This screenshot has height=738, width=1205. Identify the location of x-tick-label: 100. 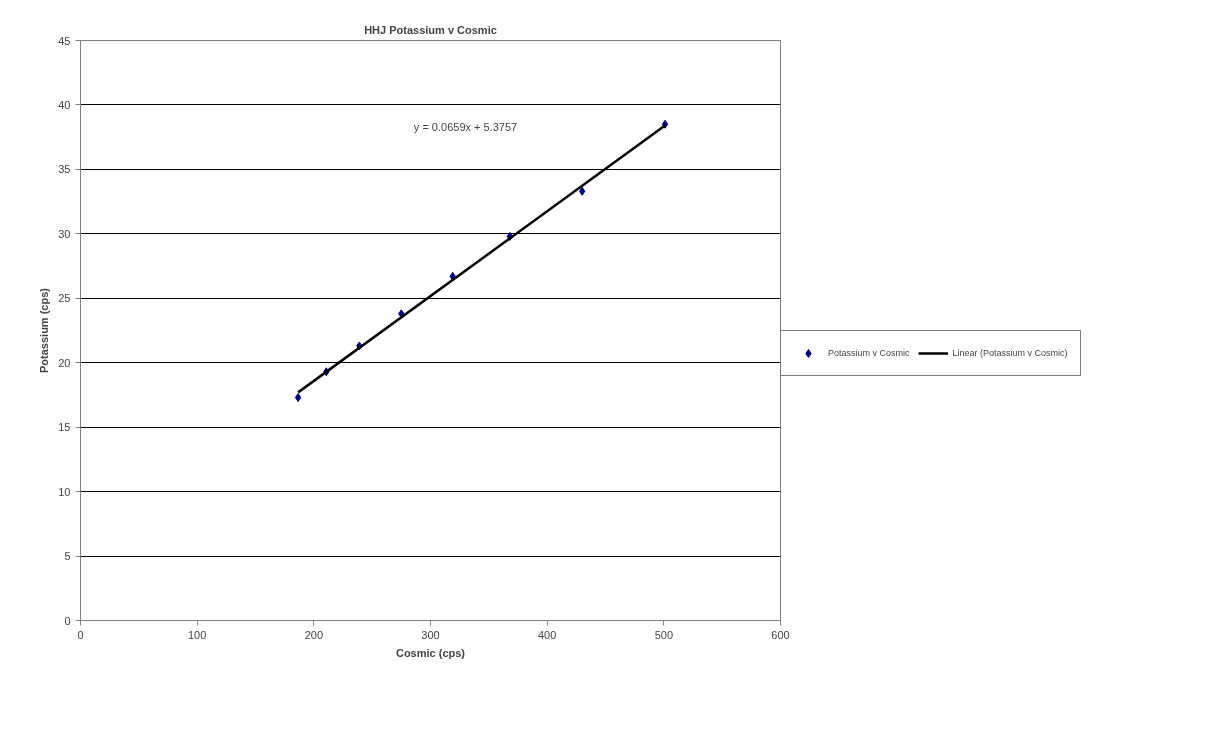
(197, 634).